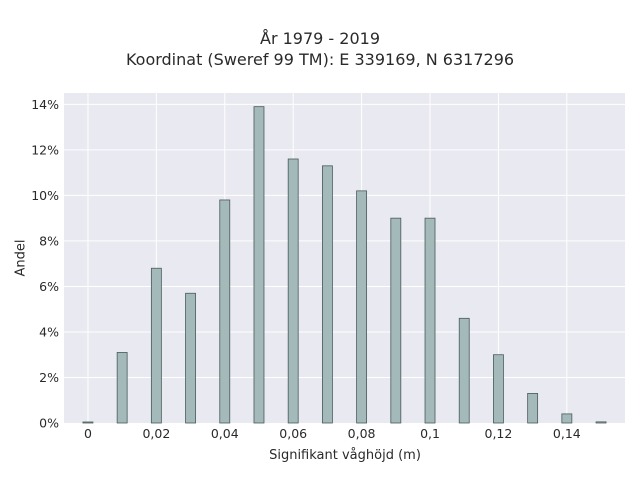  What do you see at coordinates (45, 195) in the screenshot?
I see `y-tick-label: 10%` at bounding box center [45, 195].